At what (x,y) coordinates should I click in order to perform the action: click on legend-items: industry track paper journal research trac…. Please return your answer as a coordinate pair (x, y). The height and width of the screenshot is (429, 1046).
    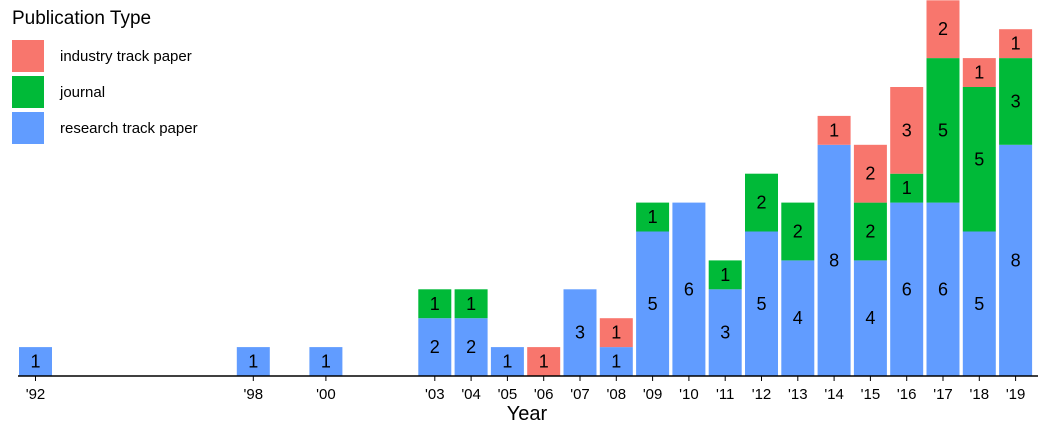
    Looking at the image, I should click on (105, 92).